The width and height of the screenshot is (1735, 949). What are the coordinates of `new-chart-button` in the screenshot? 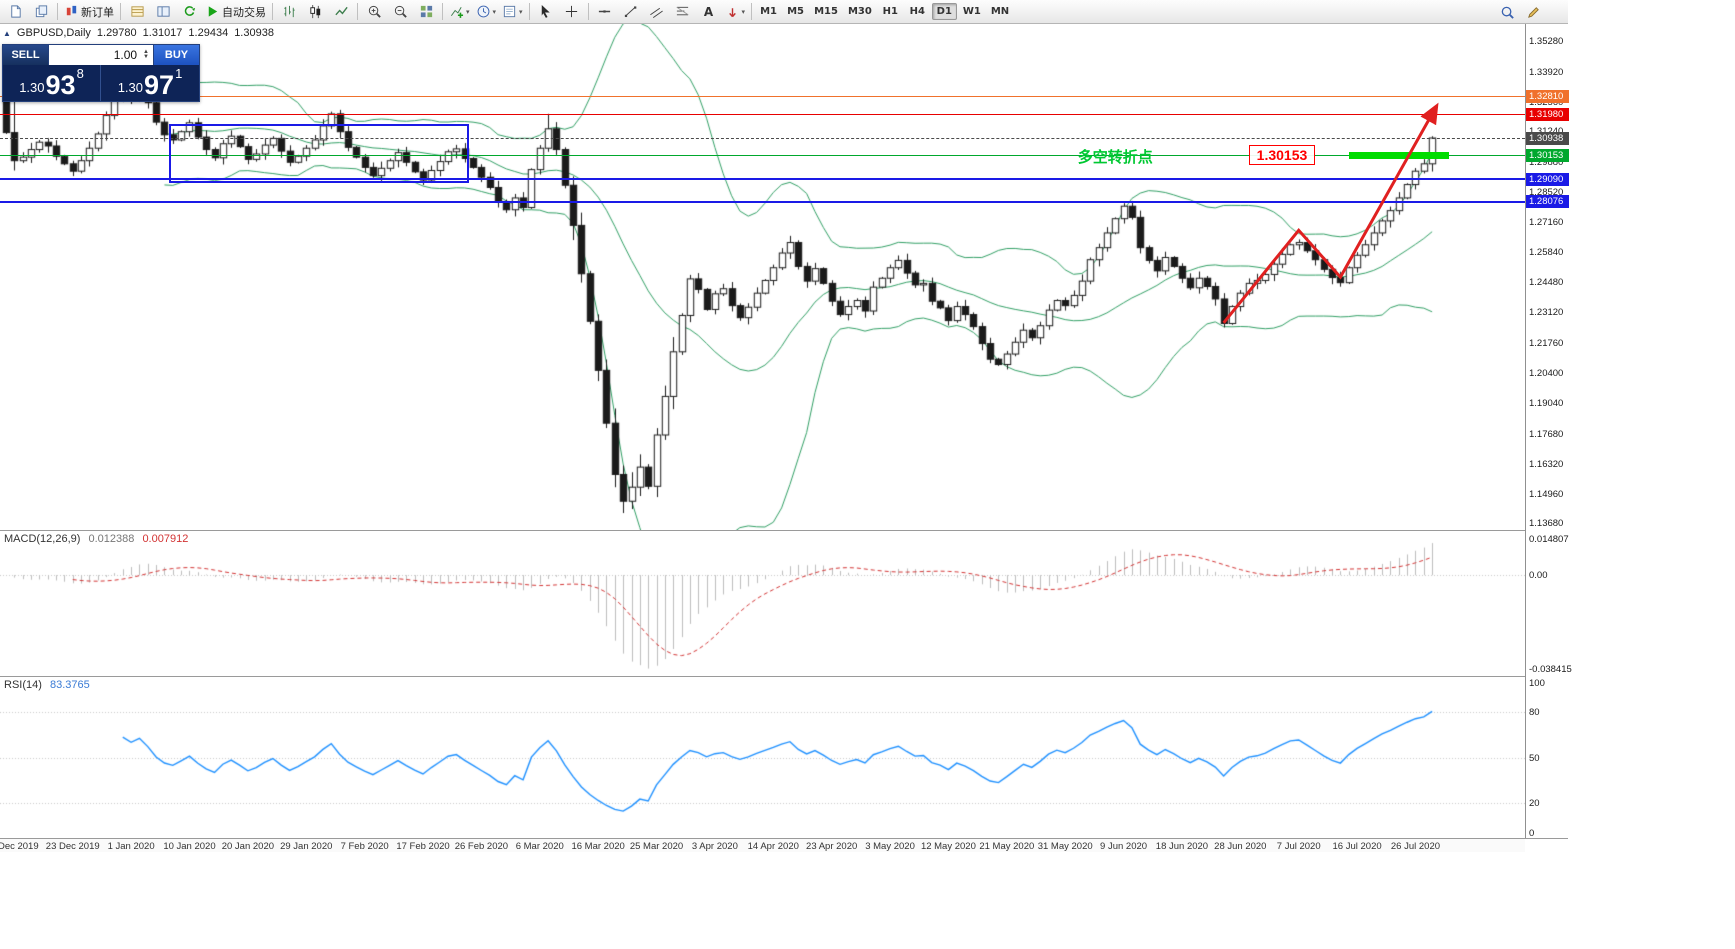 It's located at (15, 12).